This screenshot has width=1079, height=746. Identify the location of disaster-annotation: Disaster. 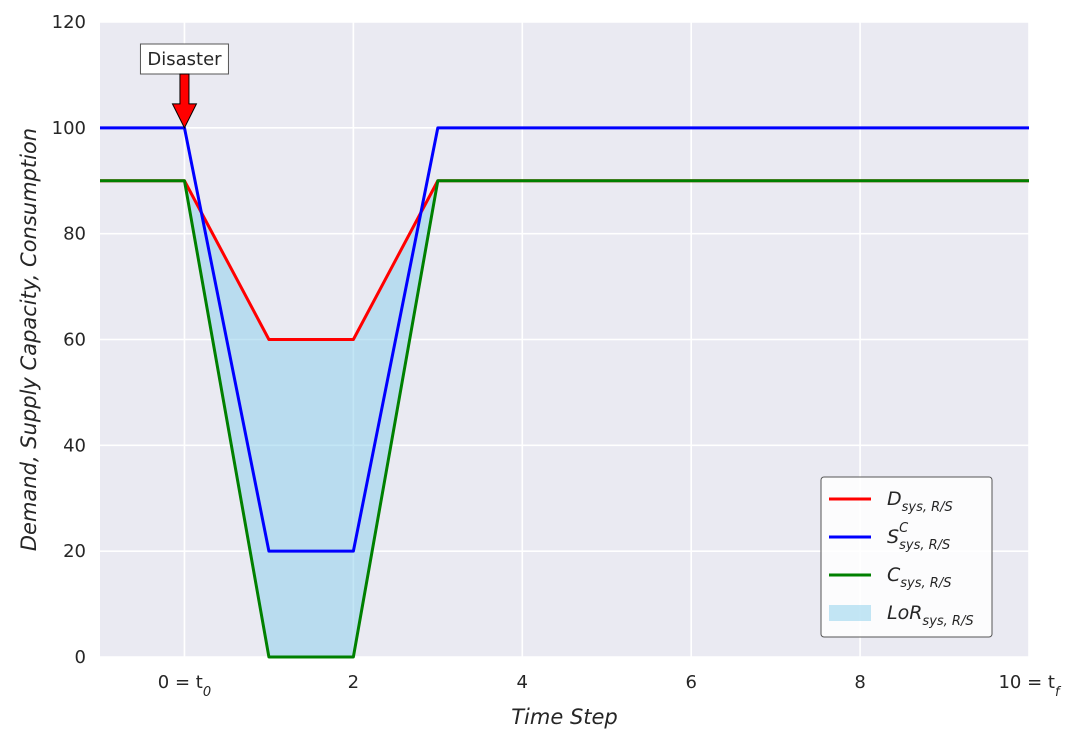
(184, 86).